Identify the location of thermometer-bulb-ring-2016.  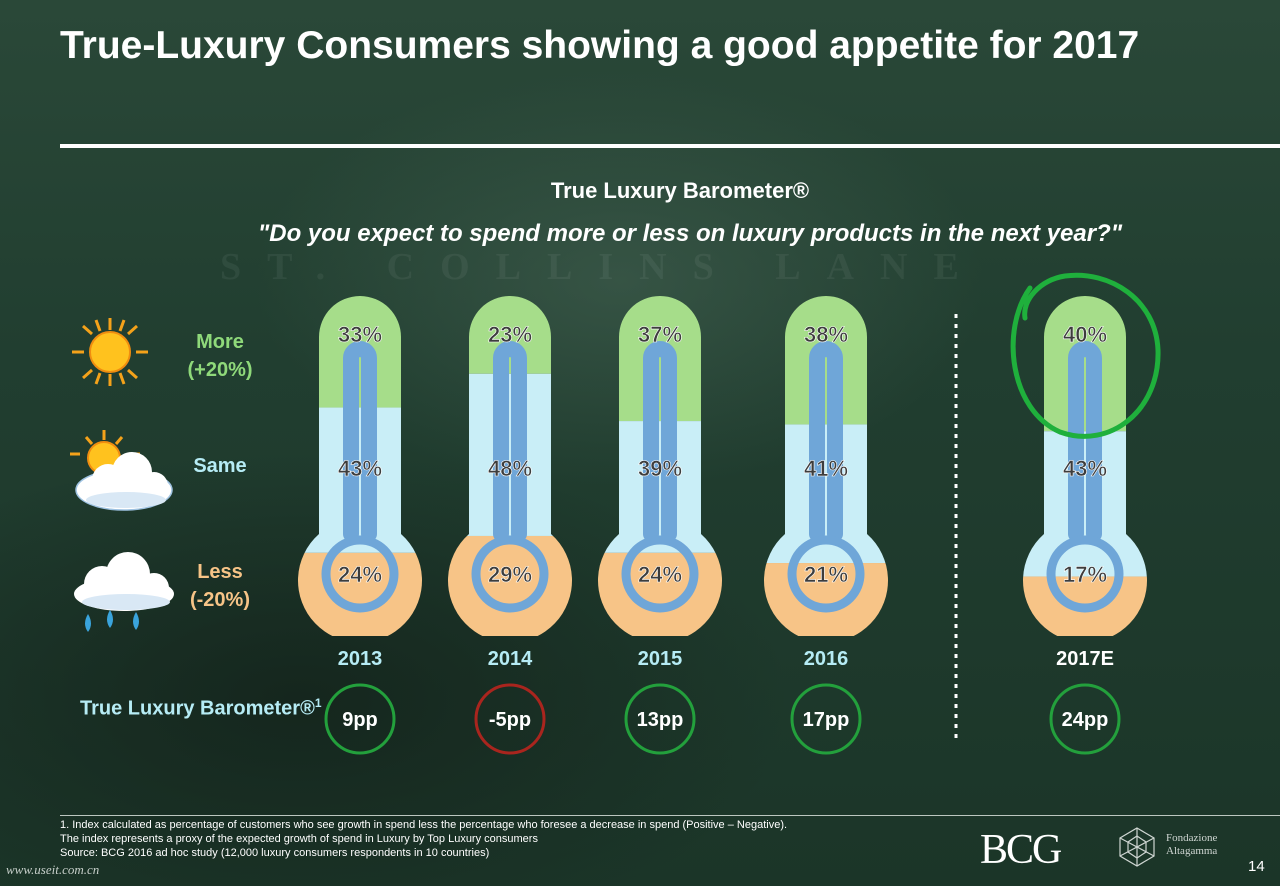
(826, 574).